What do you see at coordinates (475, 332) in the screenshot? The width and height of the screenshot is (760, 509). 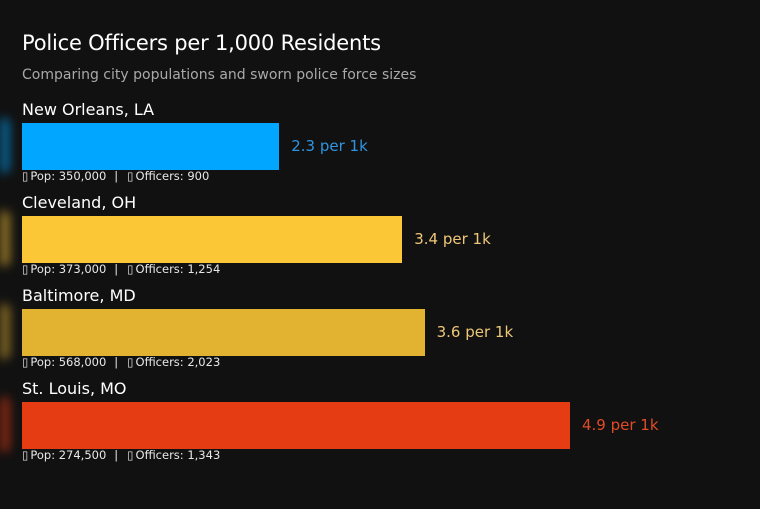 I see `data-label: 3.6 per 1k` at bounding box center [475, 332].